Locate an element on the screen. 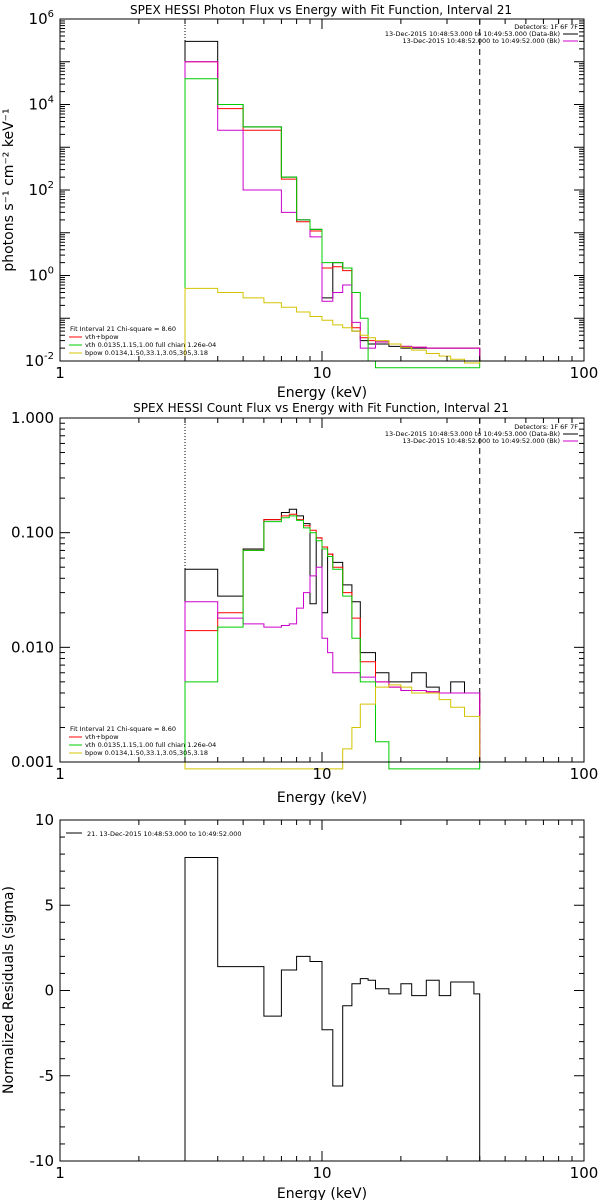 The width and height of the screenshot is (600, 1200). panel2-fit-model: vth+bpow is located at coordinates (102, 737).